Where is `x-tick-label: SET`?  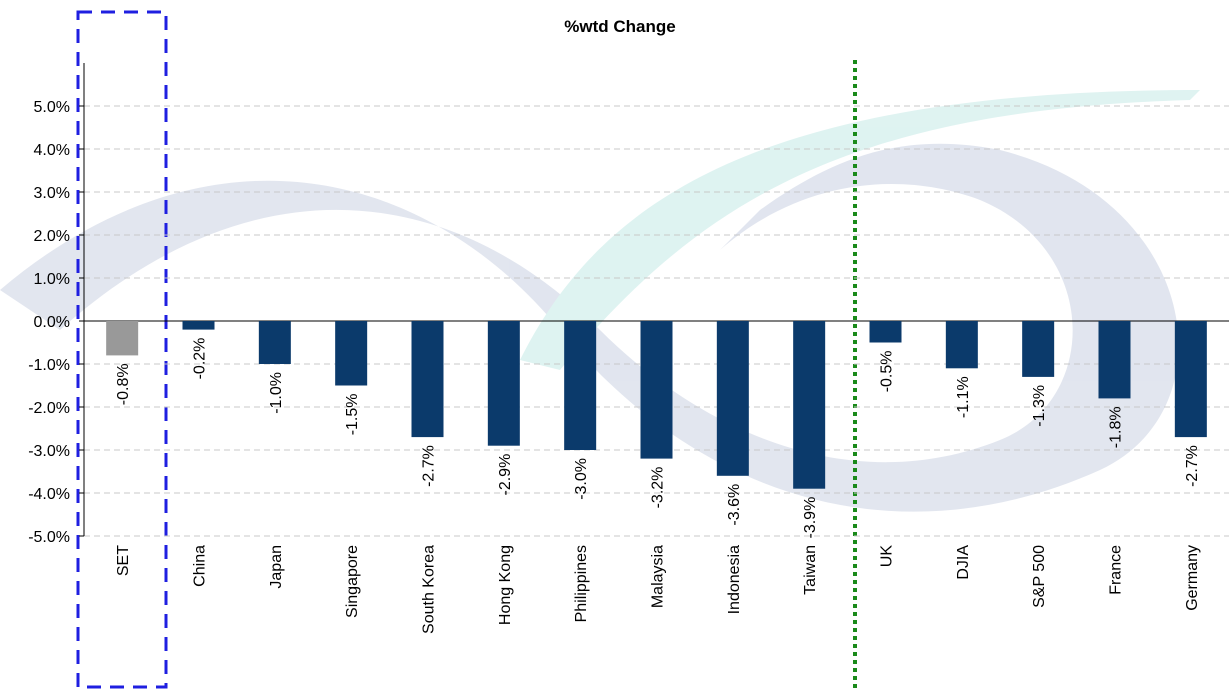
x-tick-label: SET is located at coordinates (123, 560).